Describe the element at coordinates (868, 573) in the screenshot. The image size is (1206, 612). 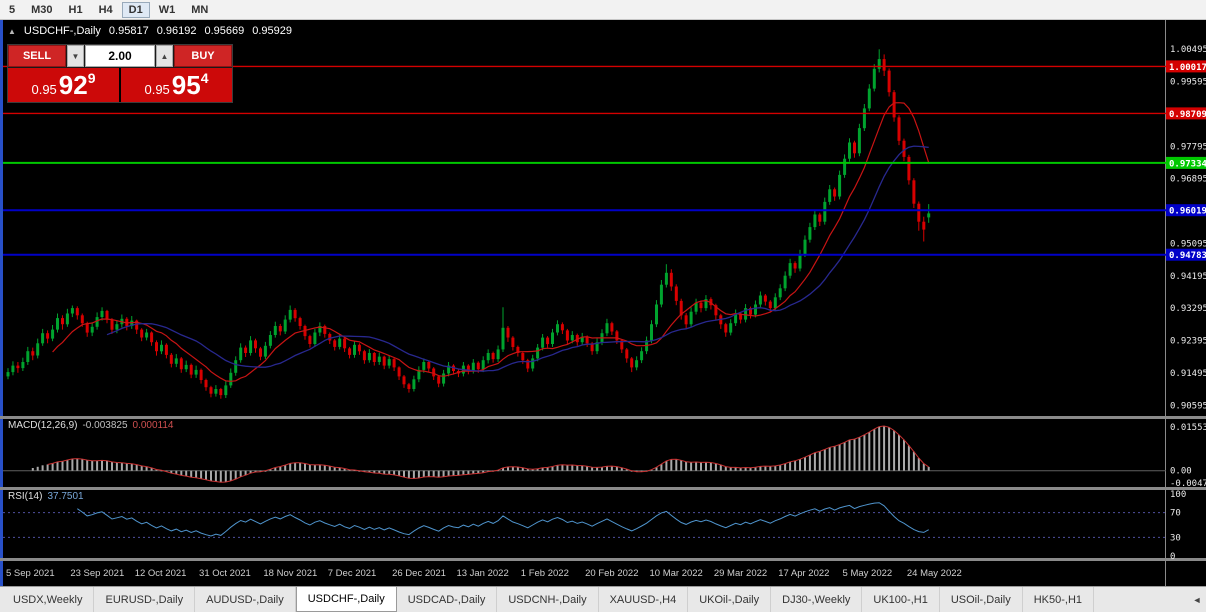
I see `date-axis-label: 5 May 2022` at that location.